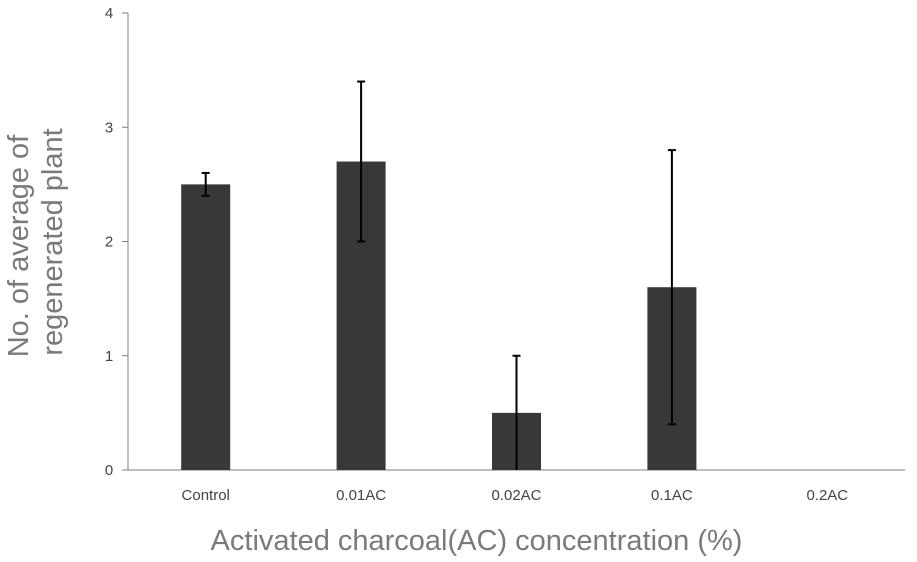  Describe the element at coordinates (206, 327) in the screenshot. I see `bar-Control` at that location.